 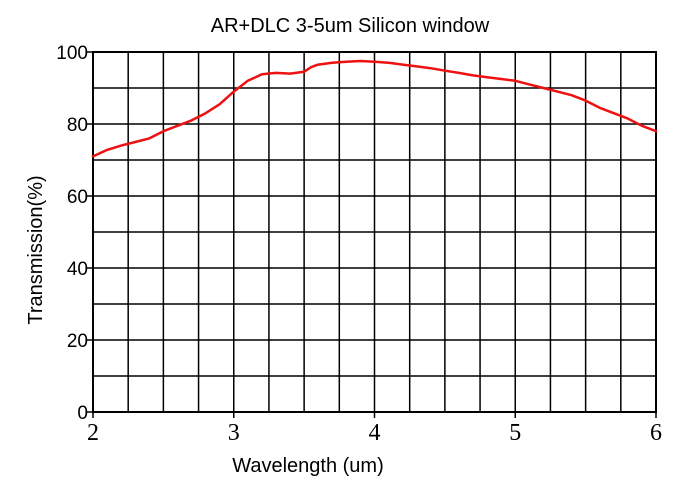 What do you see at coordinates (36, 249) in the screenshot?
I see `y-axis-label: Transmission(%)` at bounding box center [36, 249].